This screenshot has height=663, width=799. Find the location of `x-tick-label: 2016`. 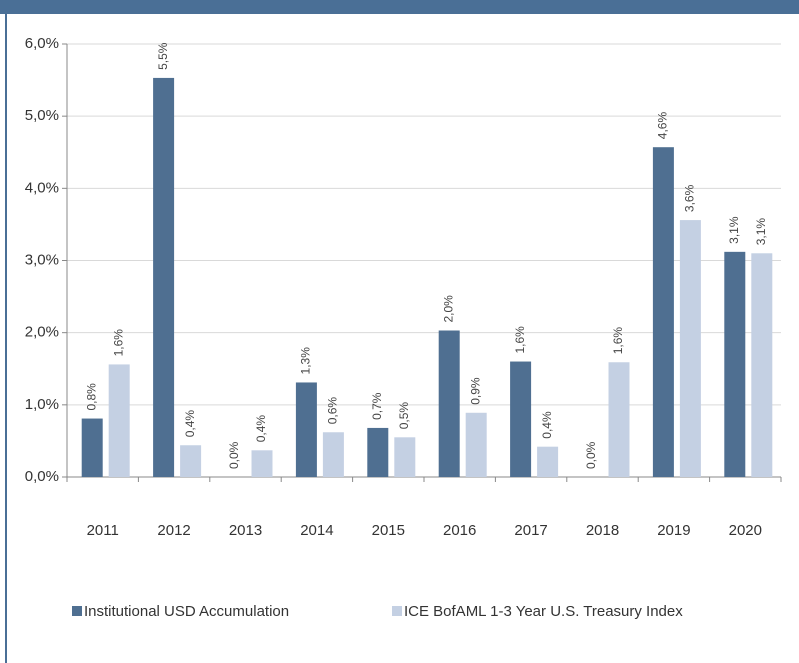

x-tick-label: 2016 is located at coordinates (459, 530).